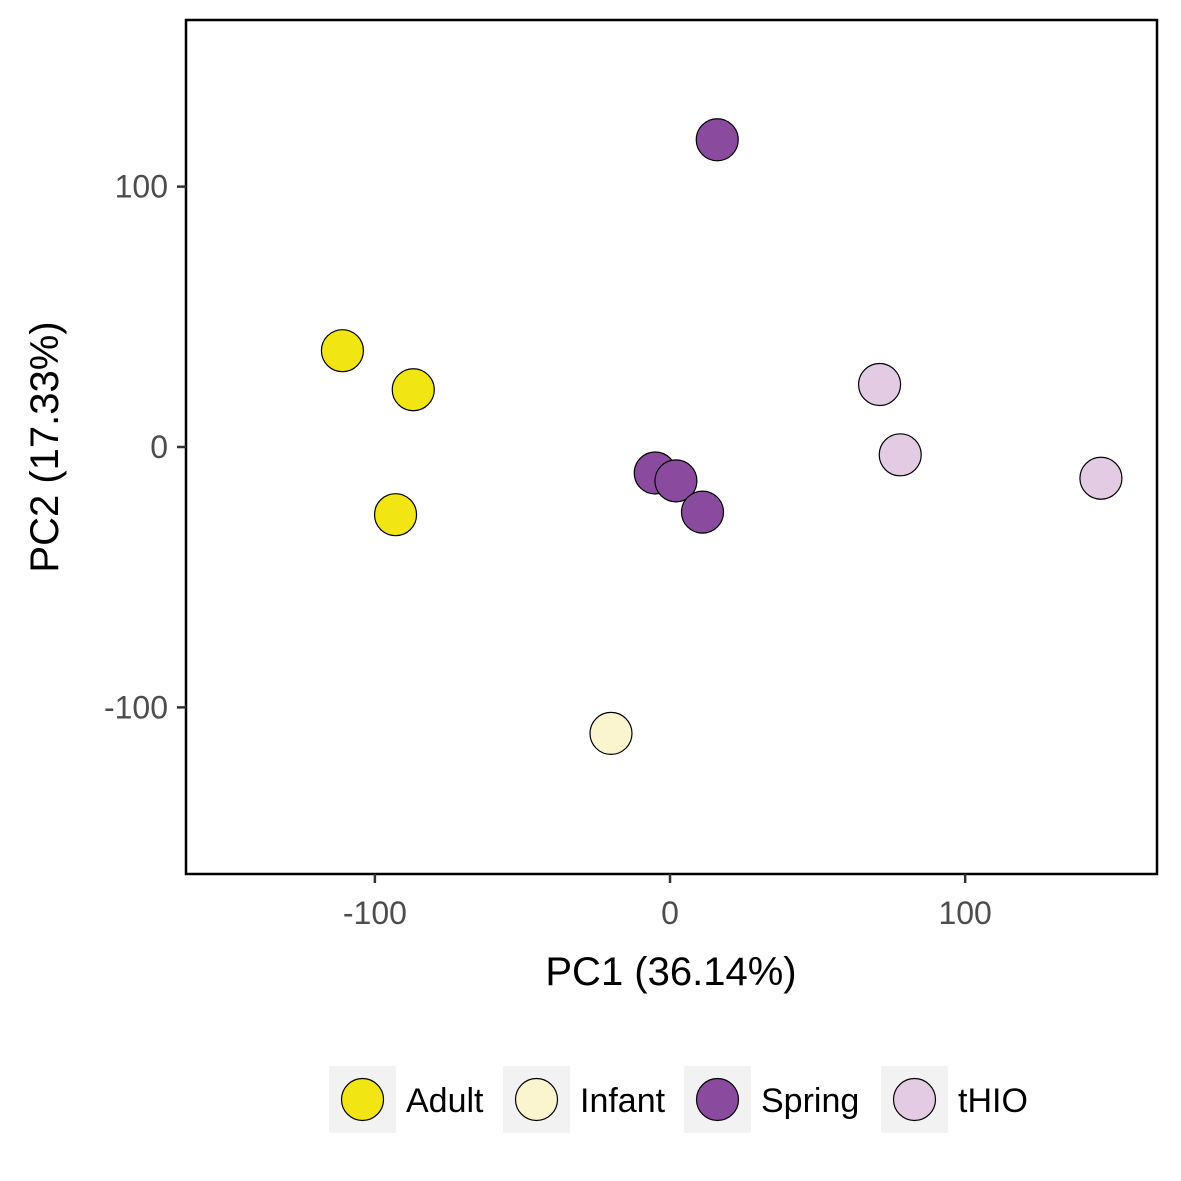  Describe the element at coordinates (670, 972) in the screenshot. I see `x-axis-title: PC1 (36.14%)` at that location.